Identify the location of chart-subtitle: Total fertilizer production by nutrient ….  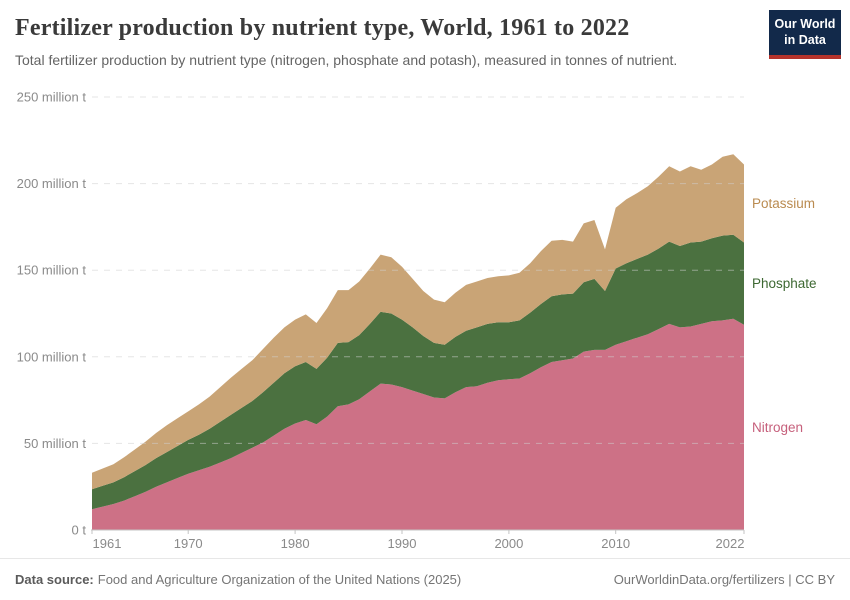
(346, 60).